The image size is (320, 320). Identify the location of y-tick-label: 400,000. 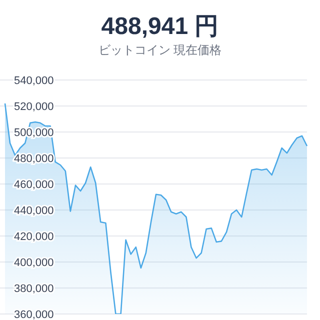
(34, 263).